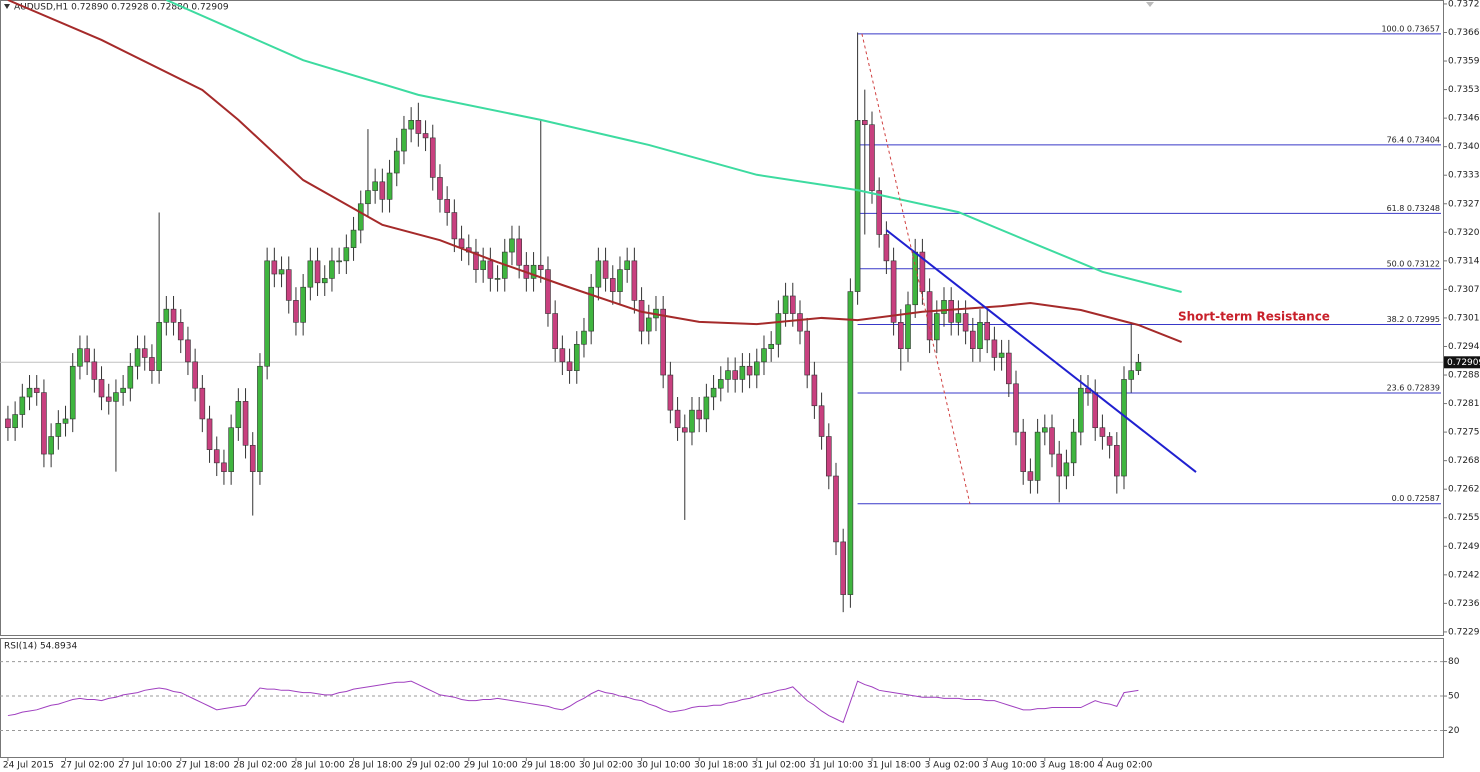  I want to click on fib-label: 0.0 0.72587, so click(1416, 498).